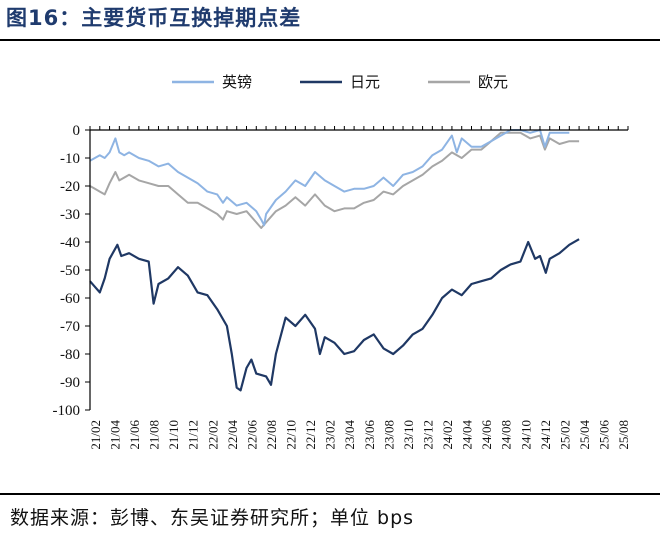  What do you see at coordinates (340, 82) in the screenshot?
I see `chart-legend: 英镑 日元 欧元` at bounding box center [340, 82].